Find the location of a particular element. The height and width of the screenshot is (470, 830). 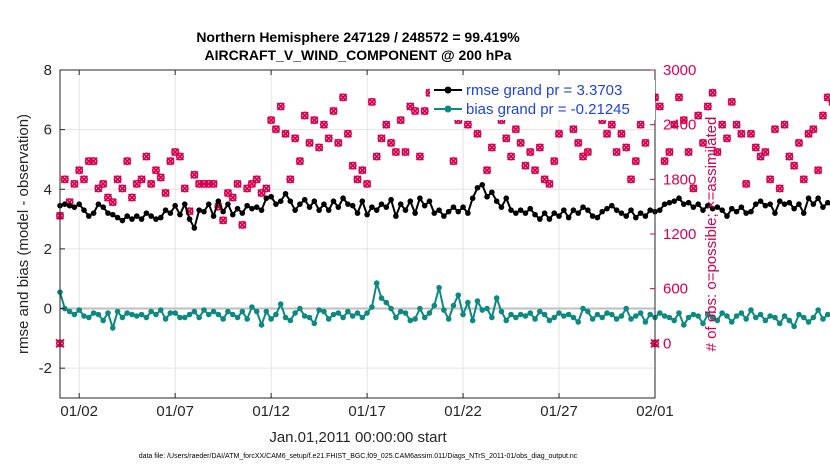

x-tick-label: 01/22 is located at coordinates (463, 411).